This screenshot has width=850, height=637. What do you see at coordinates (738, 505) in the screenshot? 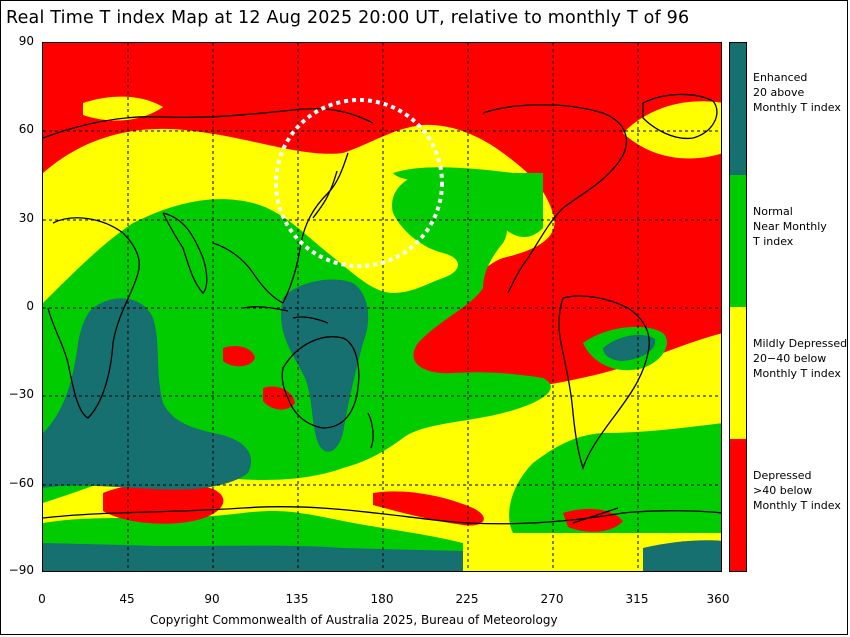
I see `legend-swatch-depressed` at bounding box center [738, 505].